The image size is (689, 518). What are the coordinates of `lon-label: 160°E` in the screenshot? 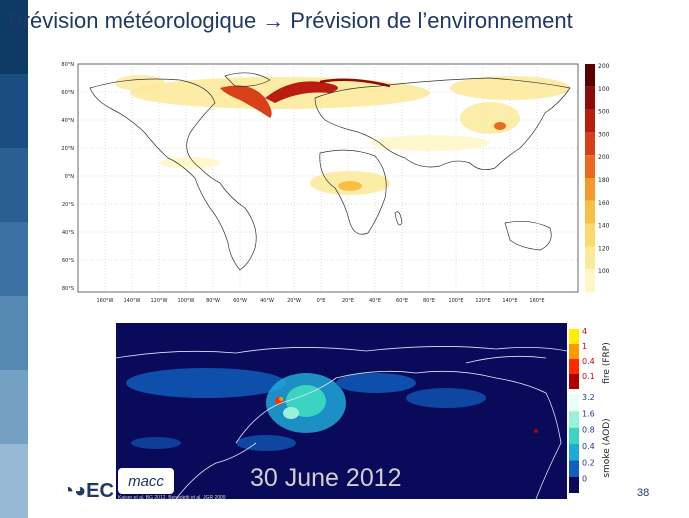 It's located at (536, 301).